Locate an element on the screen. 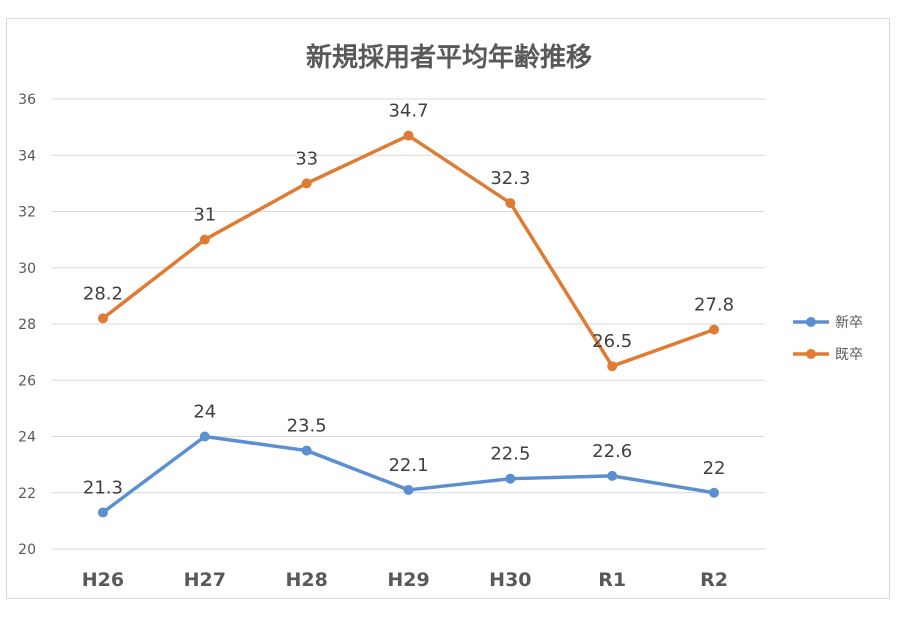 The width and height of the screenshot is (898, 619). y-tick-label: 32 is located at coordinates (27, 213).